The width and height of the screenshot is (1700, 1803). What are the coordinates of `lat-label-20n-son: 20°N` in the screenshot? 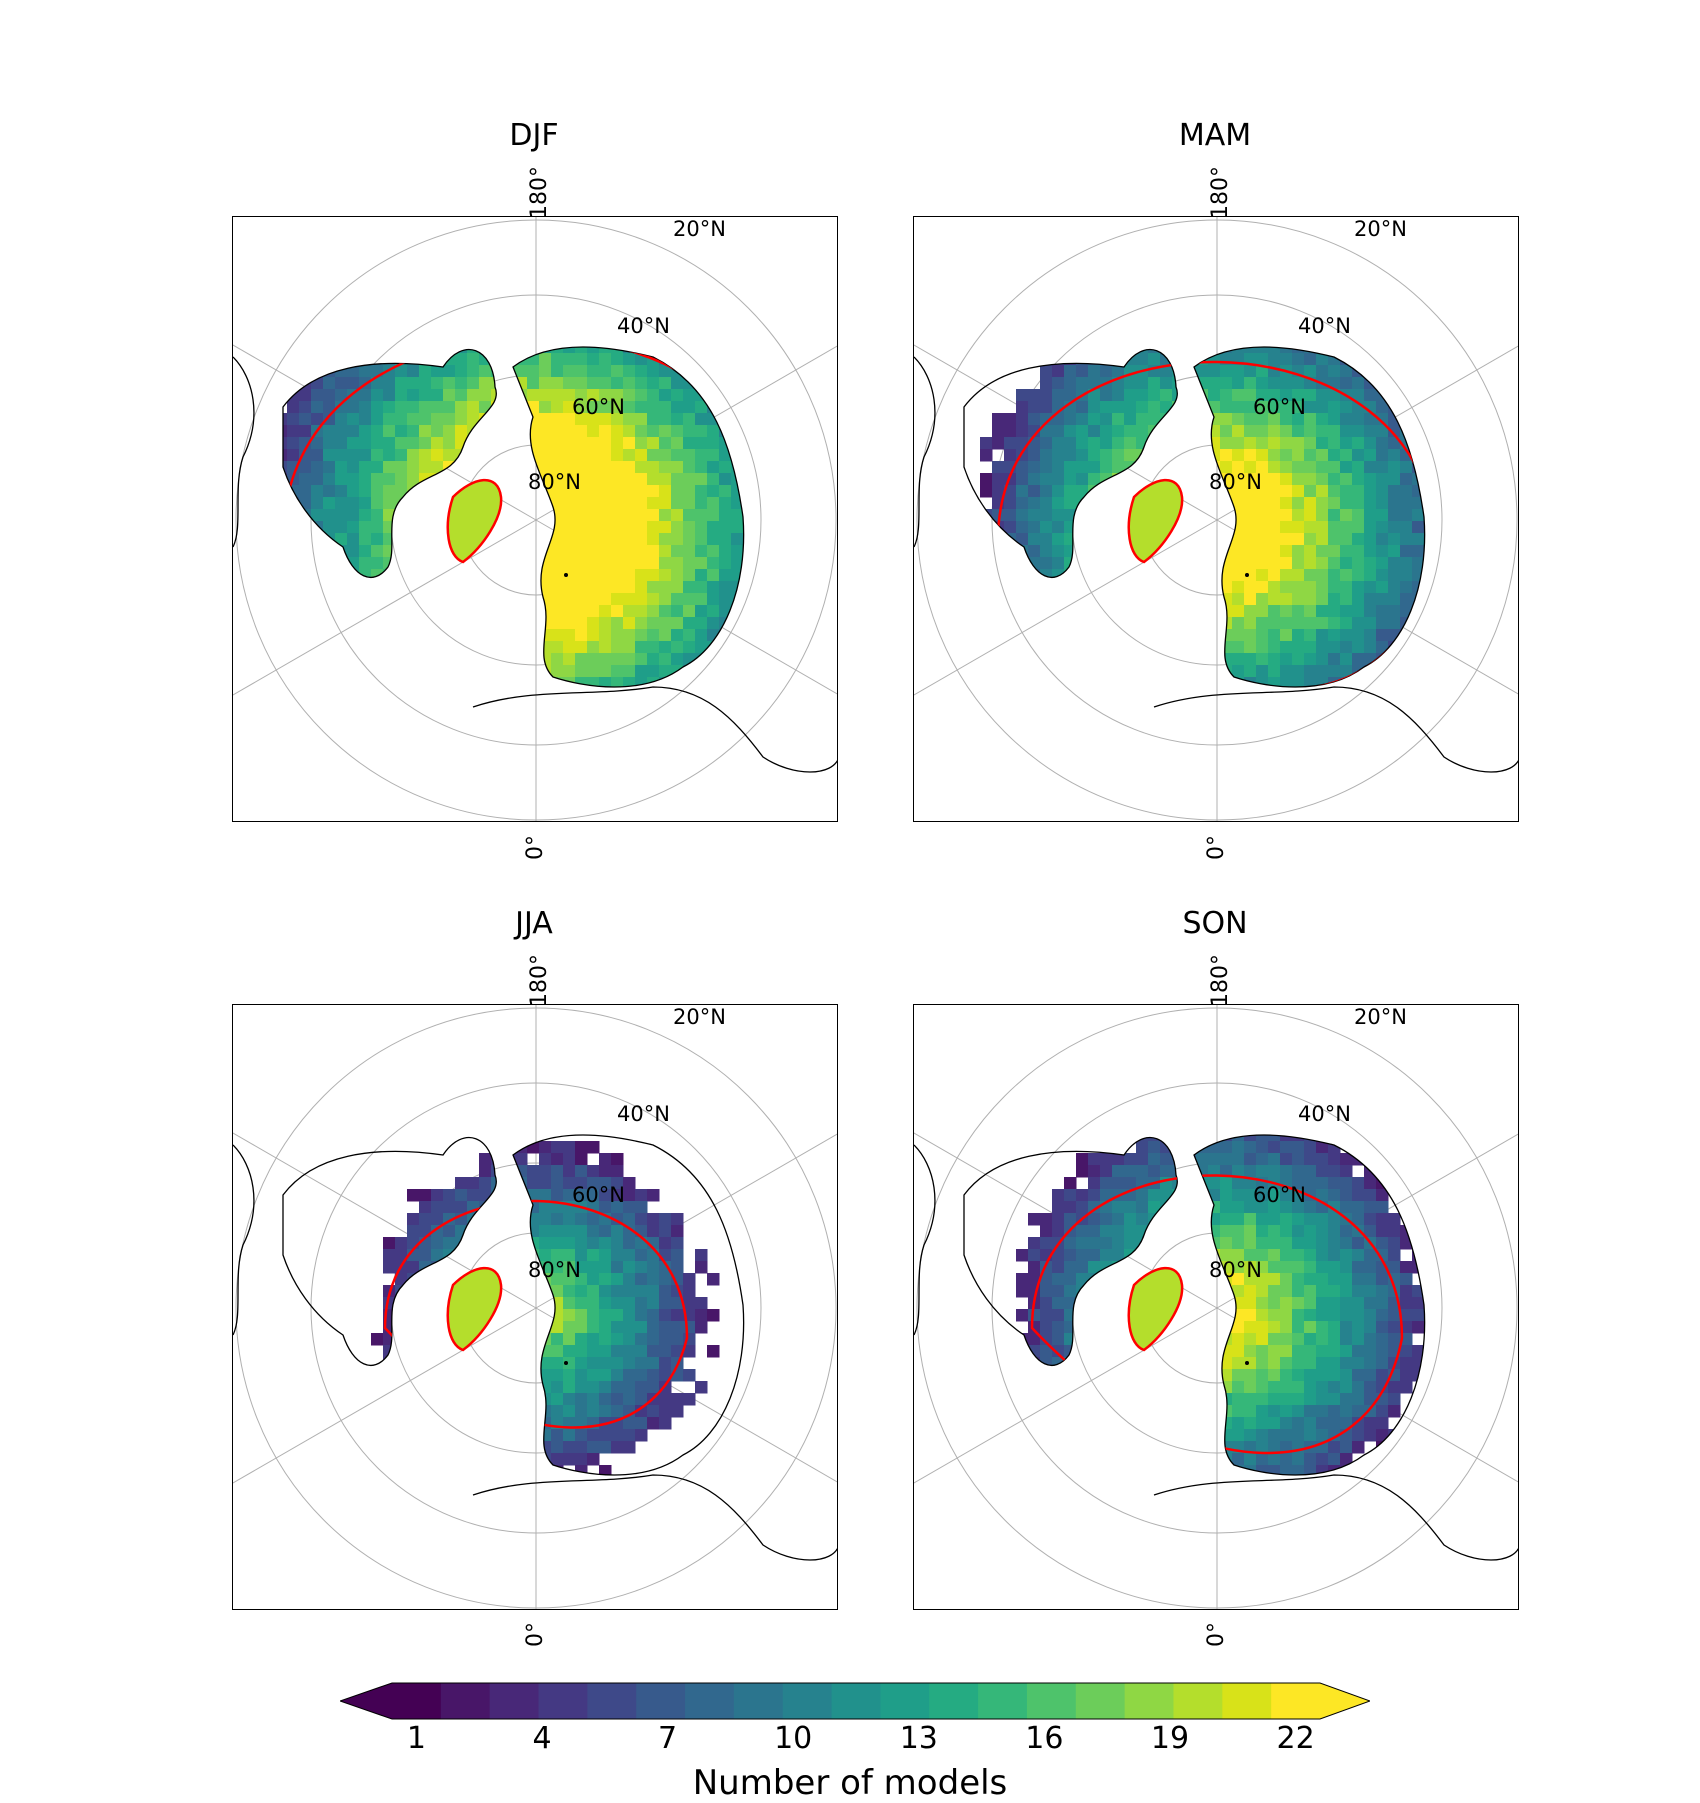 It's located at (1380, 1017).